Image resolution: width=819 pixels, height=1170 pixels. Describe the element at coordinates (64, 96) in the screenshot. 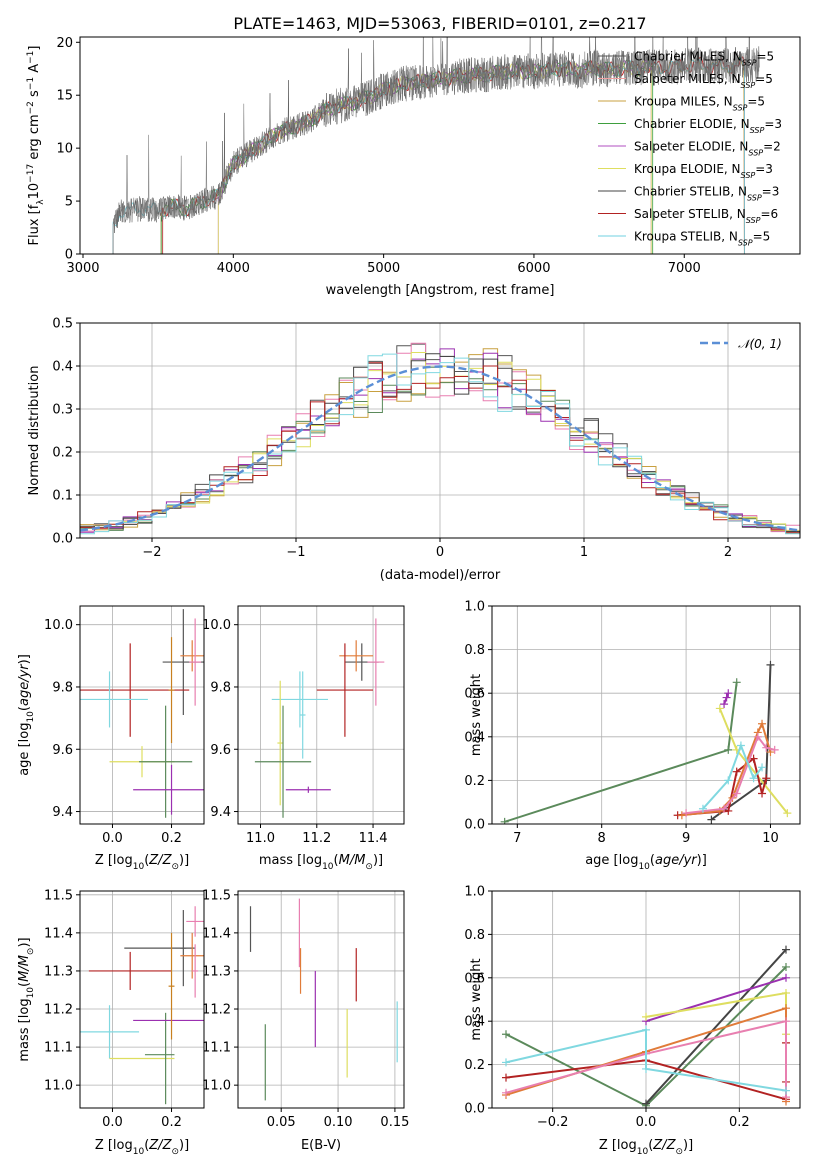

I see `y-tick-label: 15` at that location.